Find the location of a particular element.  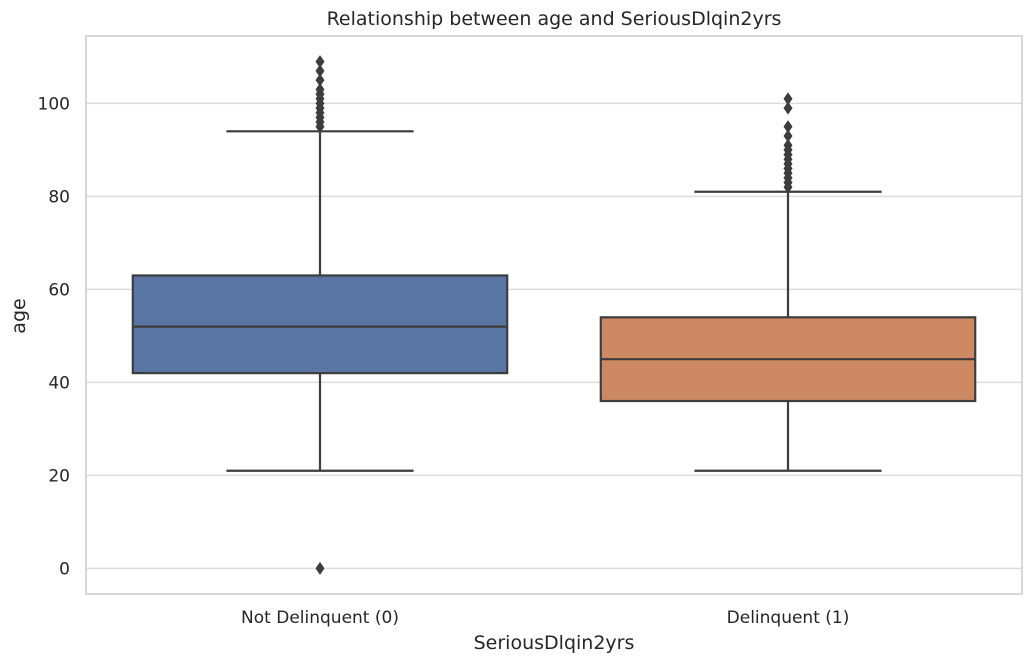

y-tick-label: 40 is located at coordinates (59, 383).